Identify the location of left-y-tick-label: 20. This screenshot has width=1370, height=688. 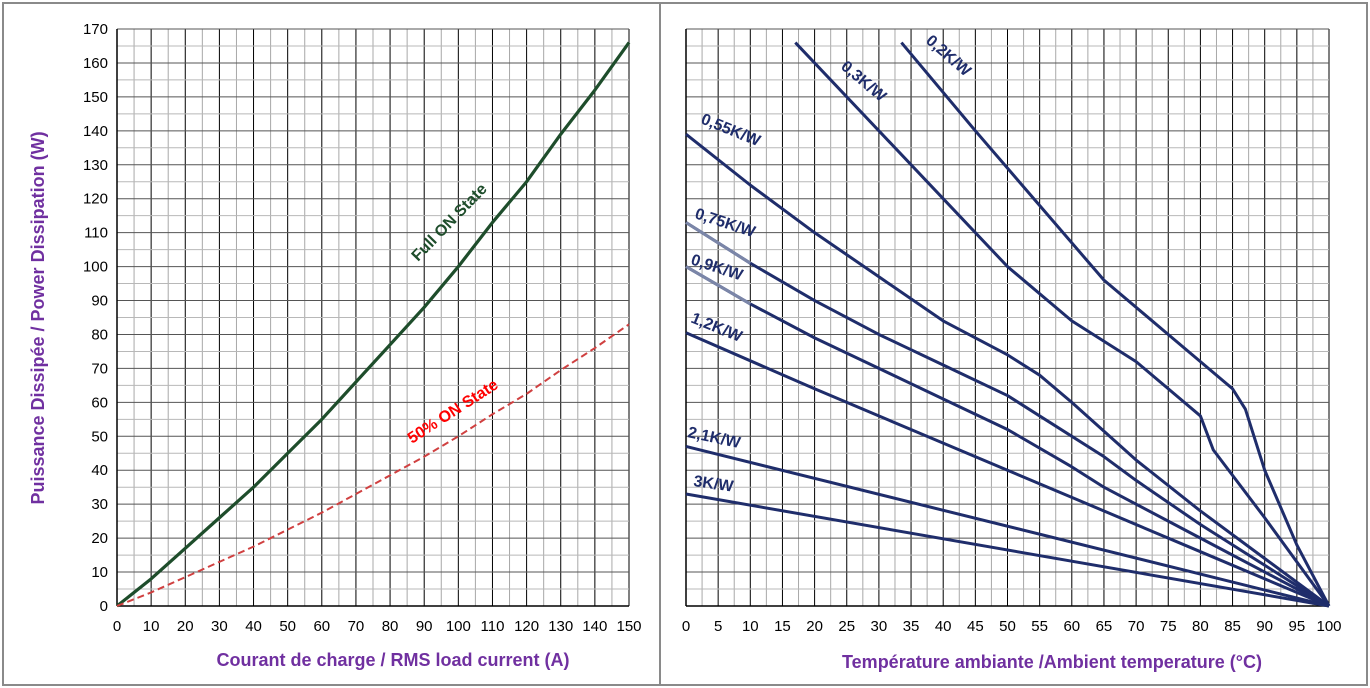
(99, 538).